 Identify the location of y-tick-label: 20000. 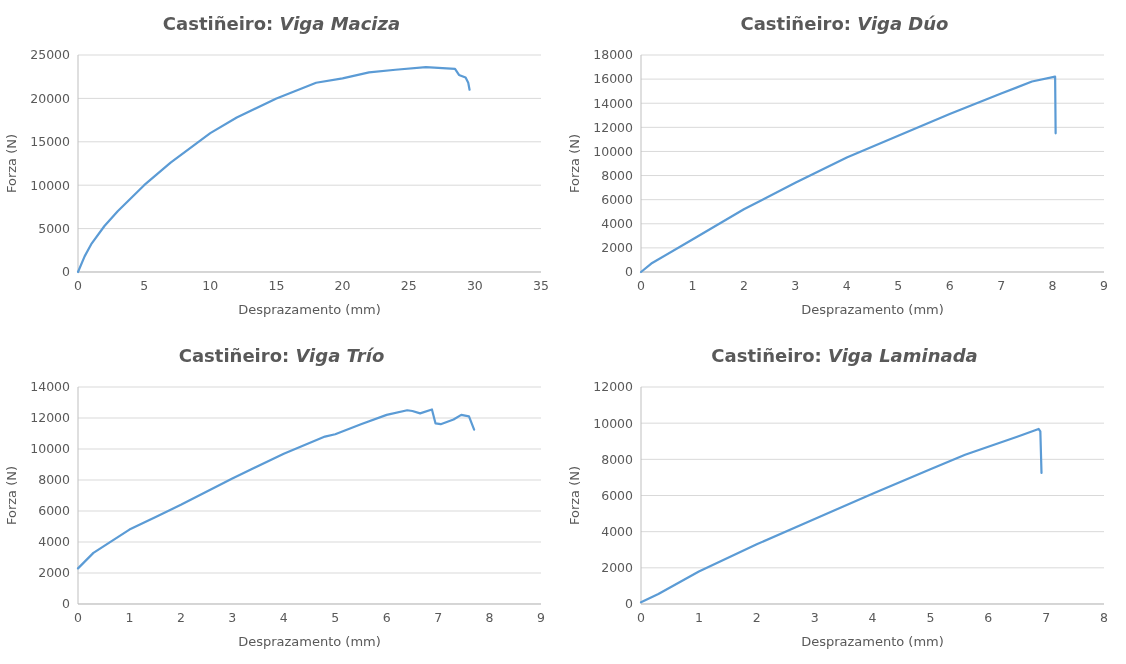
(50, 98).